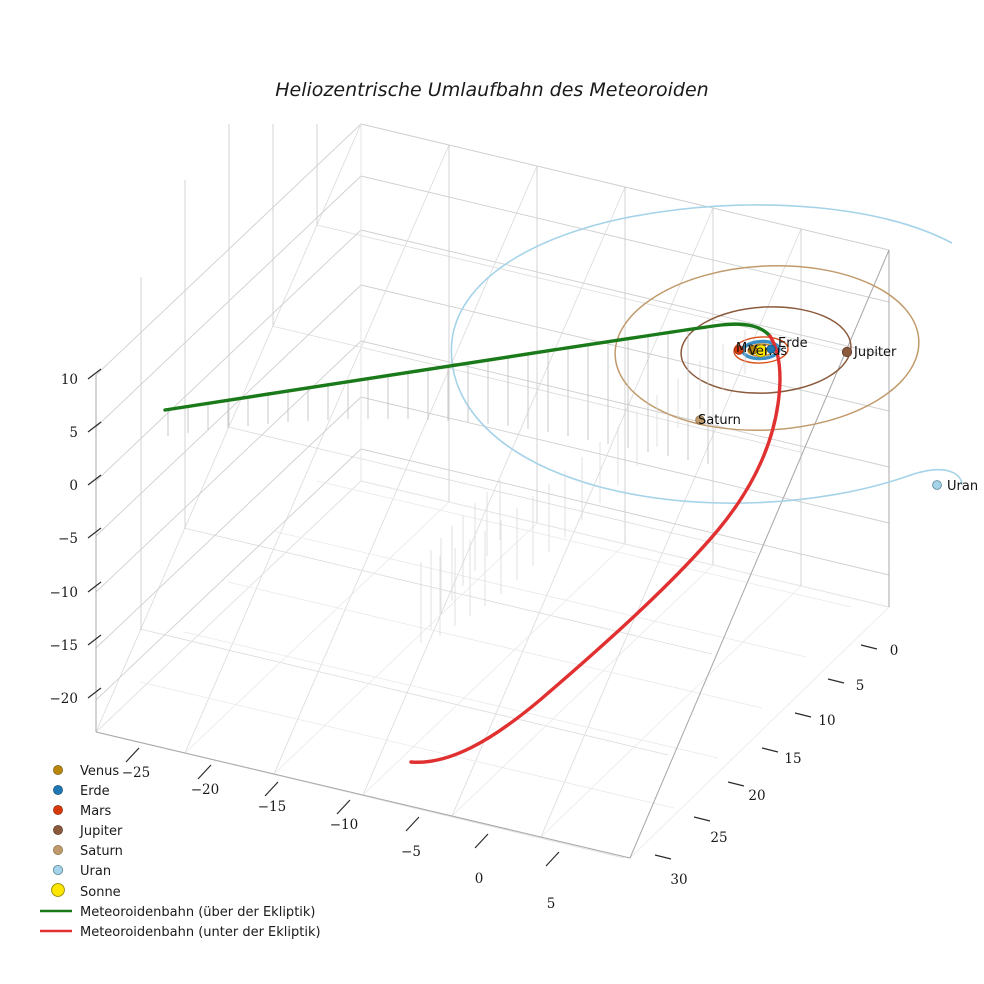 The height and width of the screenshot is (984, 984). I want to click on label-saturn: Saturn, so click(719, 420).